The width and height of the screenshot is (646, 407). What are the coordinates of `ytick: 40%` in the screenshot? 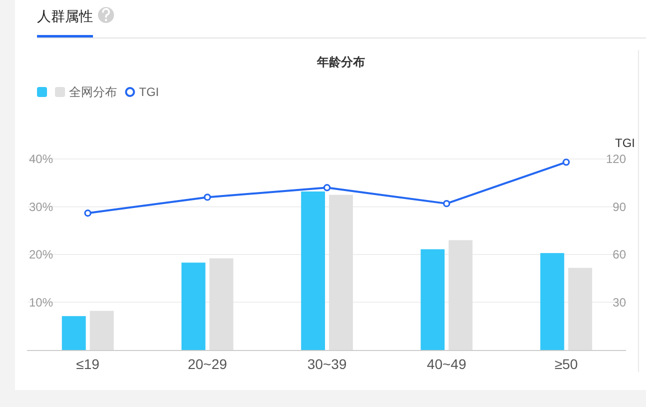 It's located at (40, 159).